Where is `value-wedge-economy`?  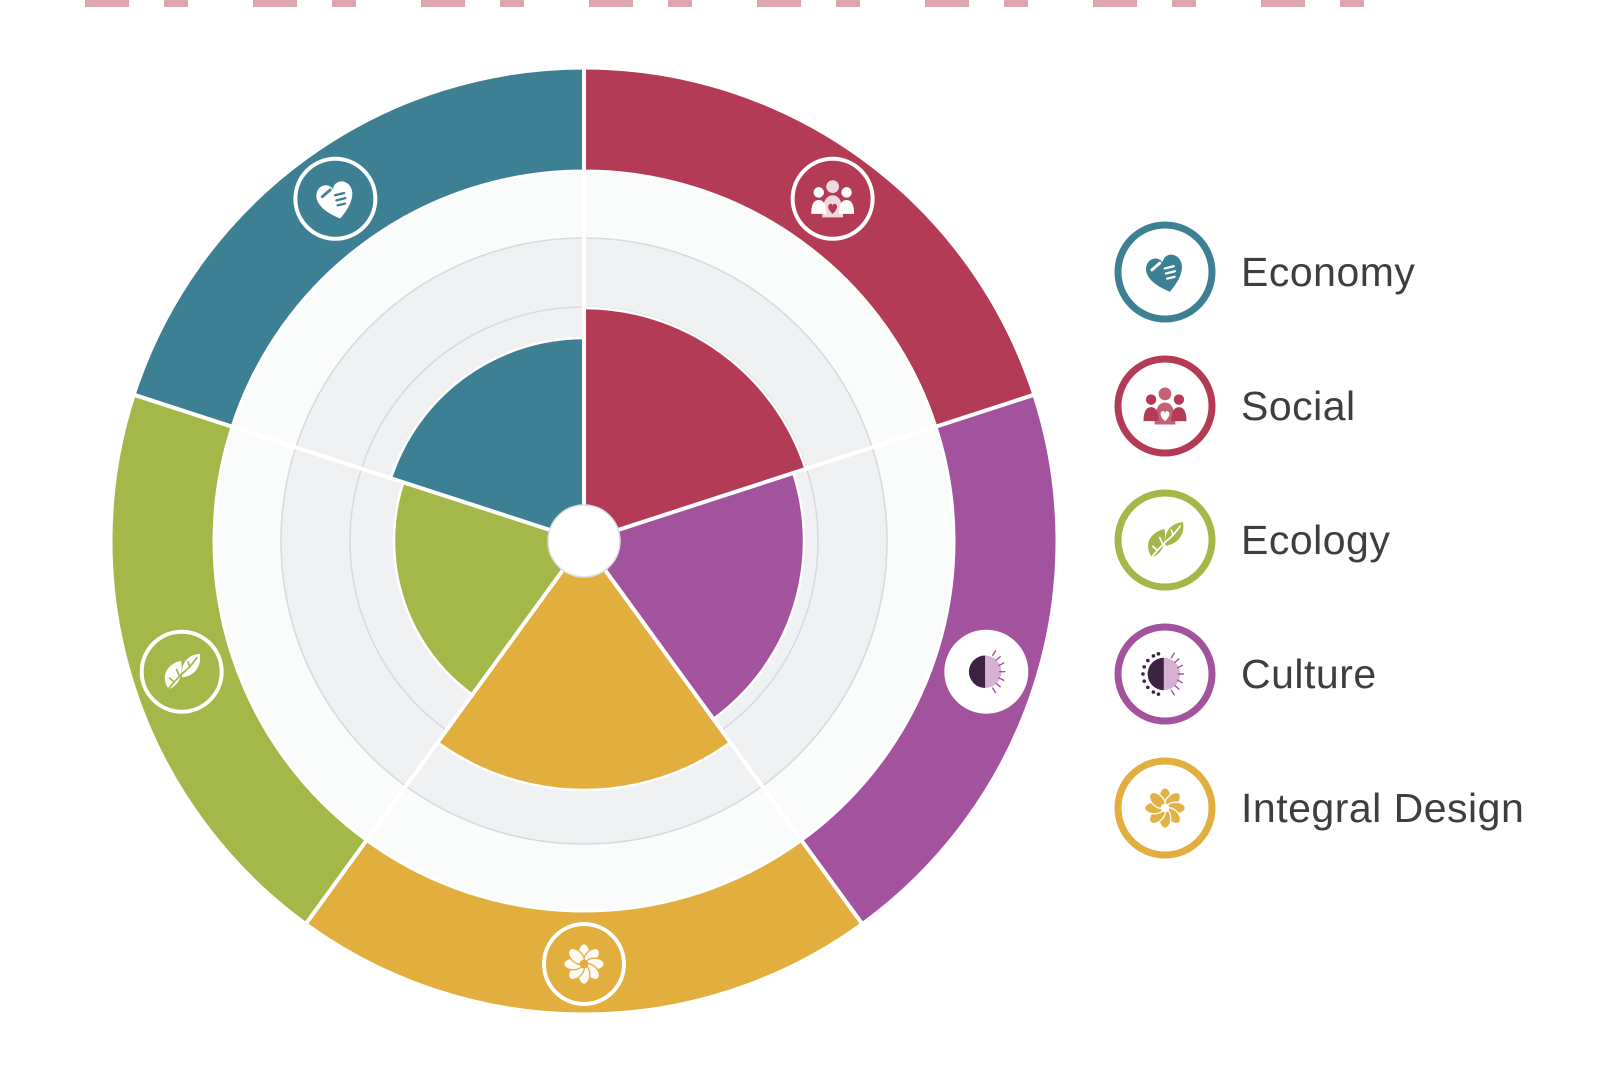
value-wedge-economy is located at coordinates (487, 439).